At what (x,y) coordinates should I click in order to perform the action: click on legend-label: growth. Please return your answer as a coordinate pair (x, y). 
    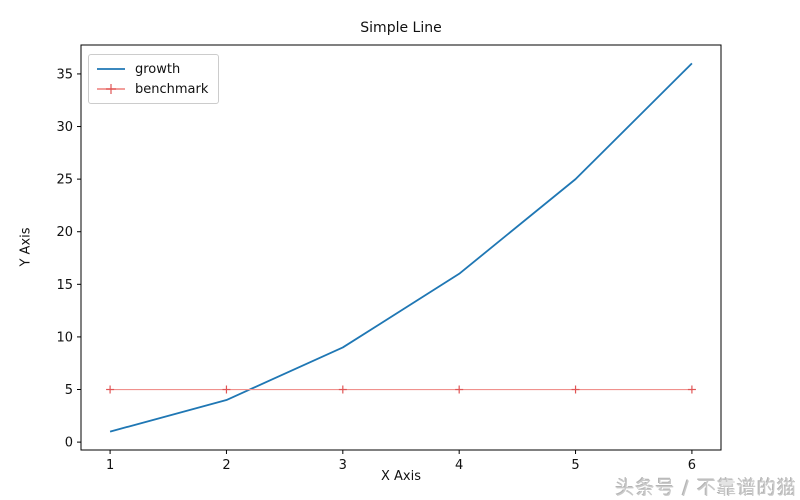
    Looking at the image, I should click on (158, 69).